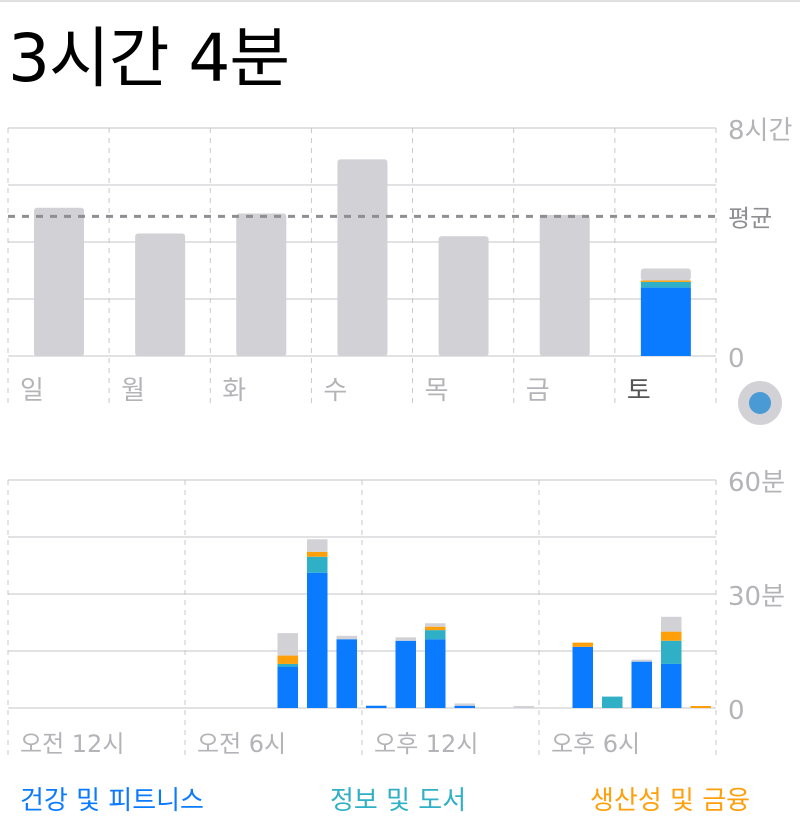  I want to click on bar-수, so click(362, 257).